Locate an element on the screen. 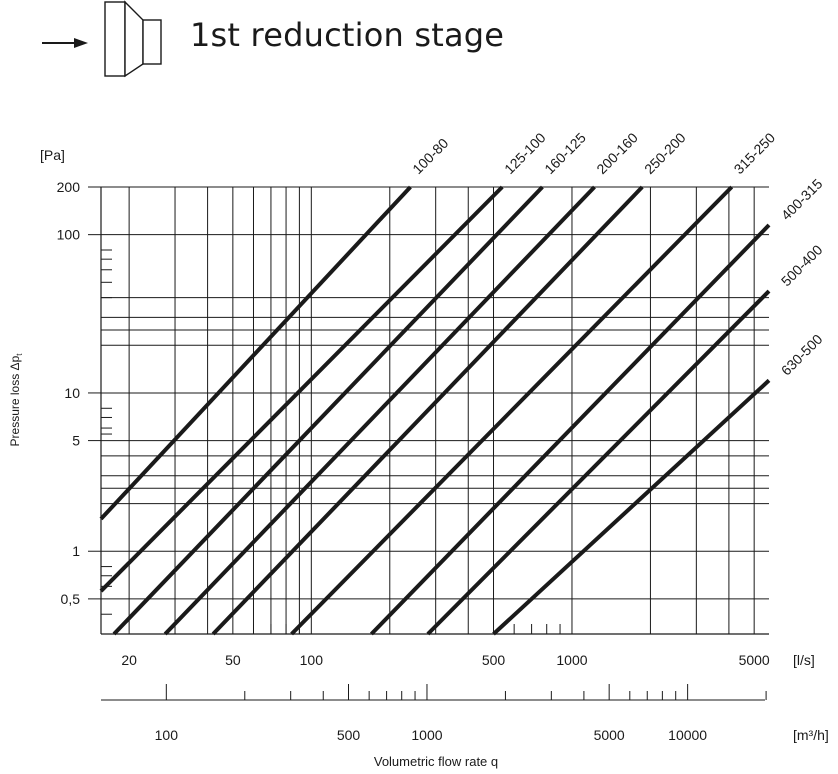 The image size is (838, 774). x-axis-label: Volumetric flow rate q is located at coordinates (436, 761).